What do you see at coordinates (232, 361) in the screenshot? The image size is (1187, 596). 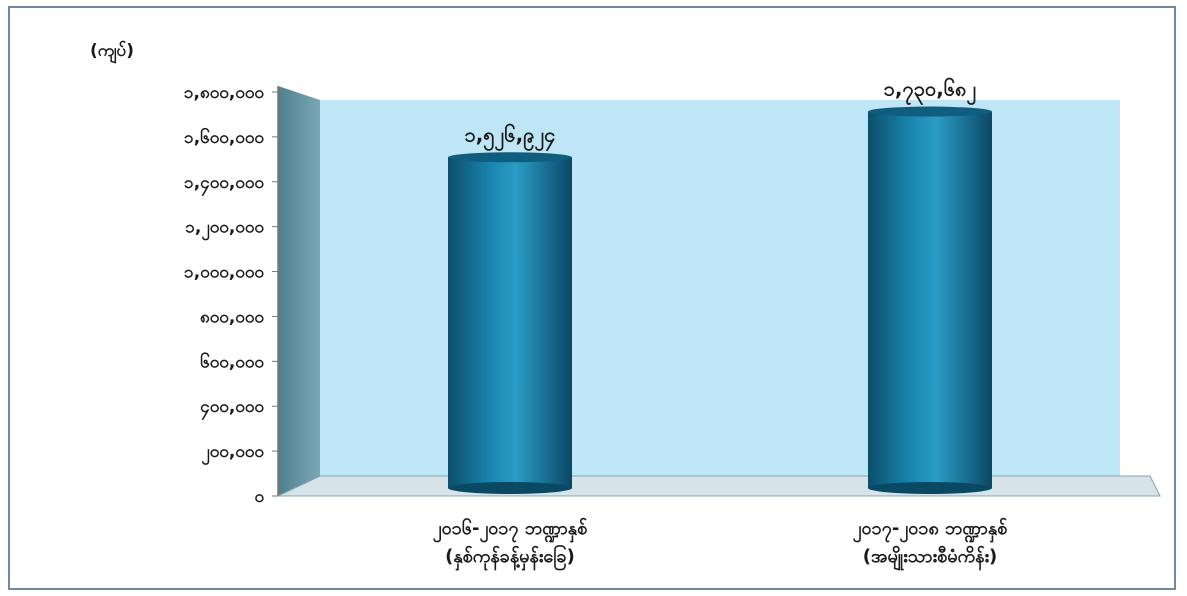 I see `y-tick-label: ၆၀၀,၀၀၀` at bounding box center [232, 361].